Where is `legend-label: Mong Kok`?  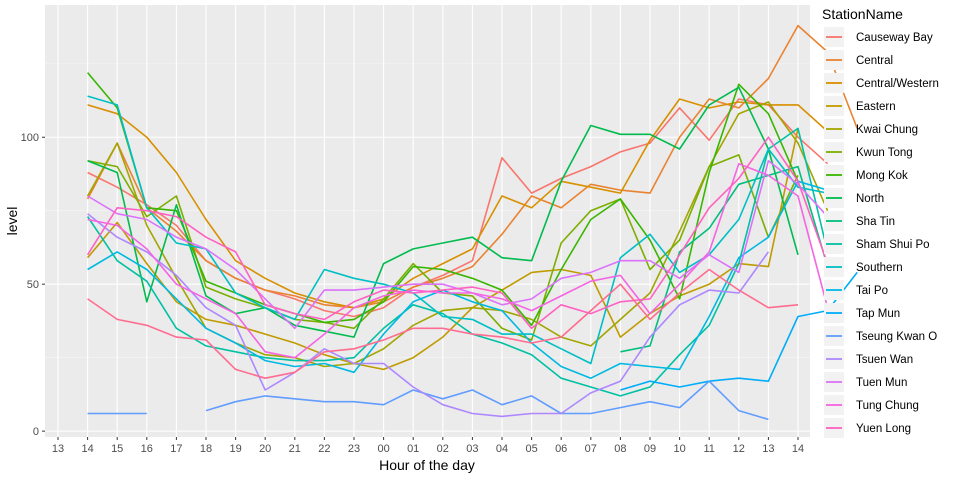 legend-label: Mong Kok is located at coordinates (882, 176).